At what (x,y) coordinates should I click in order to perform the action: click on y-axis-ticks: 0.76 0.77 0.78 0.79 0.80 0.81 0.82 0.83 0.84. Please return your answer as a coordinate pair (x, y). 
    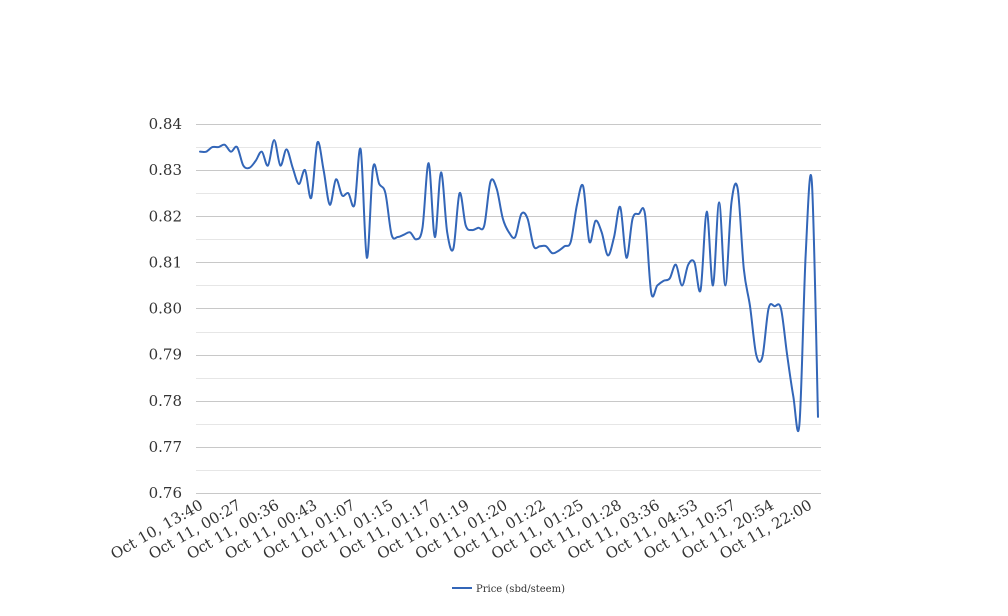
    Looking at the image, I should click on (165, 308).